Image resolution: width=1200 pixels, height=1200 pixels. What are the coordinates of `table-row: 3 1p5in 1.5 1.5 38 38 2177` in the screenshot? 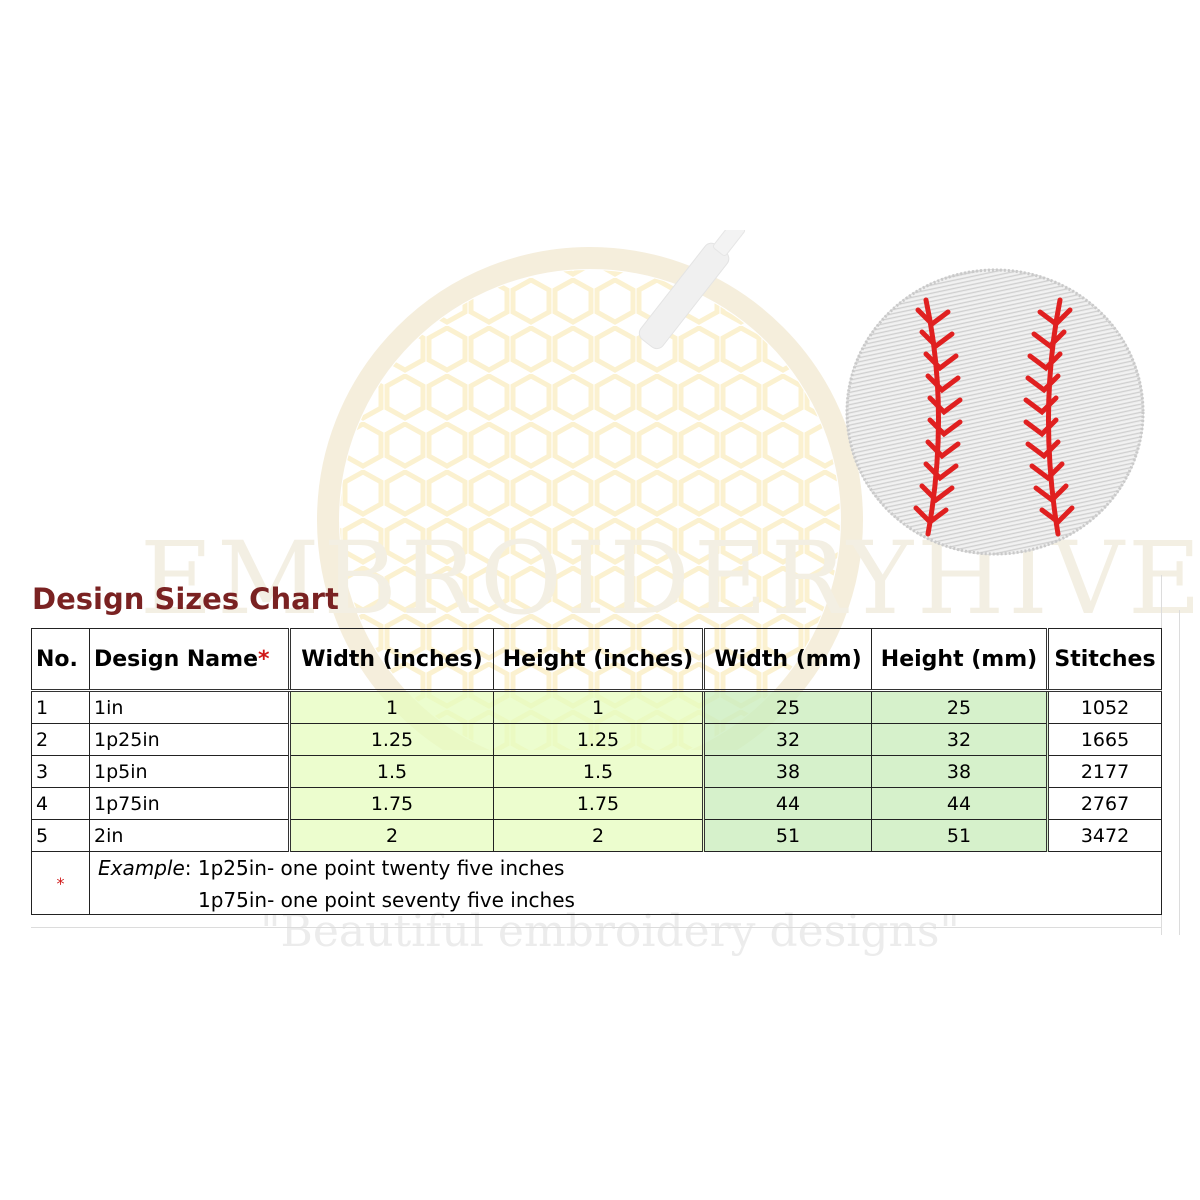 It's located at (596, 771).